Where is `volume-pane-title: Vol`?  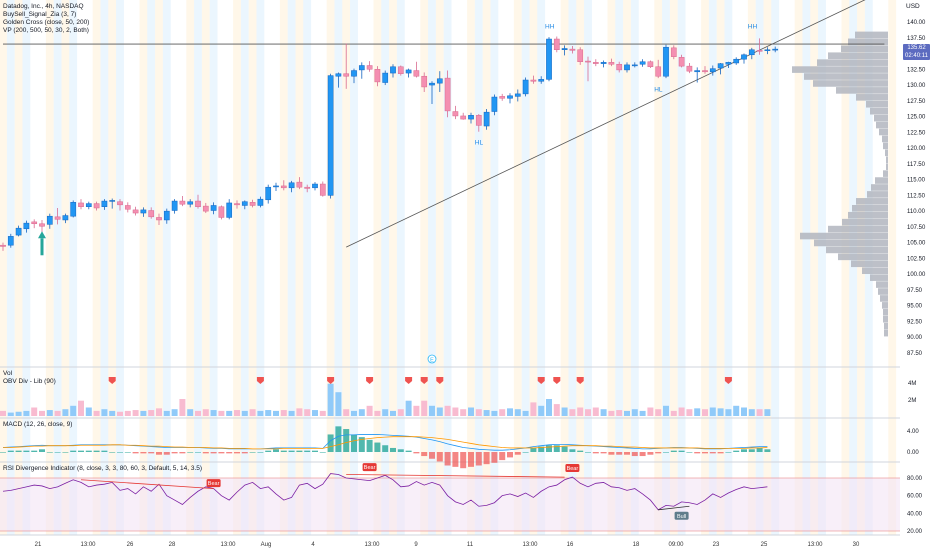 volume-pane-title: Vol is located at coordinates (8, 373).